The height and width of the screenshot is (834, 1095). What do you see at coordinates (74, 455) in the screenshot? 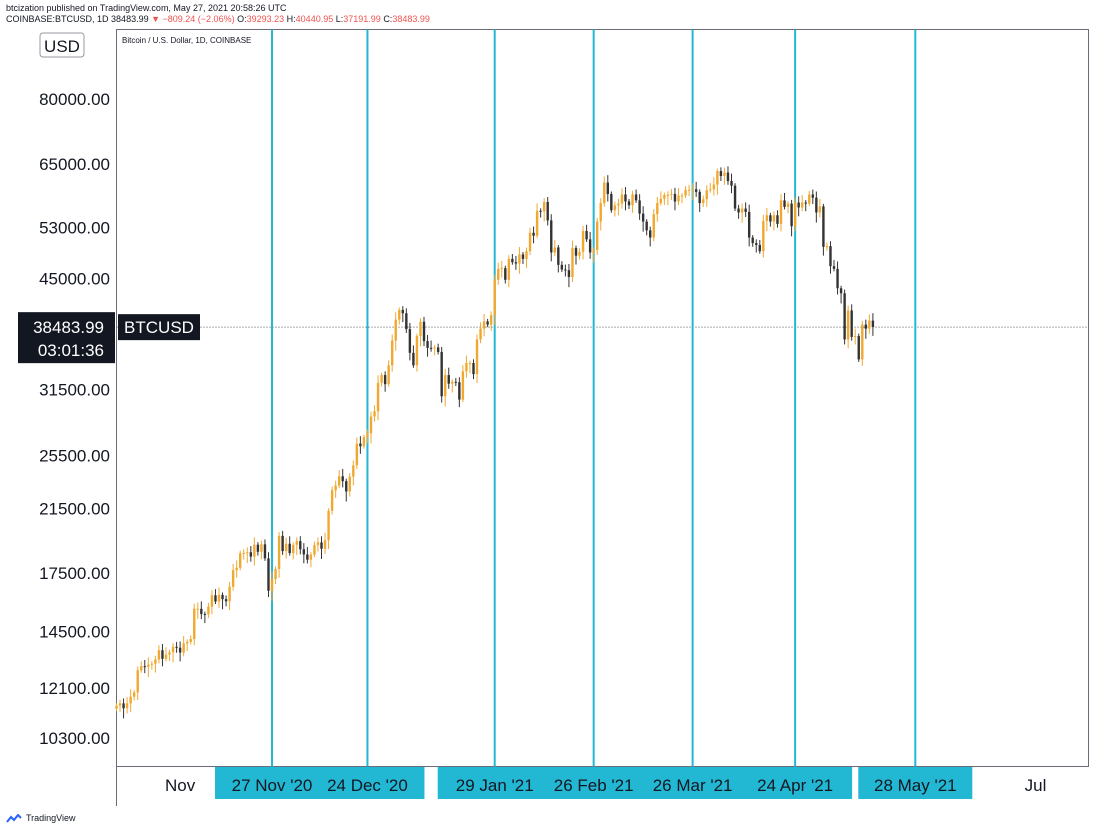
I see `y-tick-label: 25500.00` at bounding box center [74, 455].